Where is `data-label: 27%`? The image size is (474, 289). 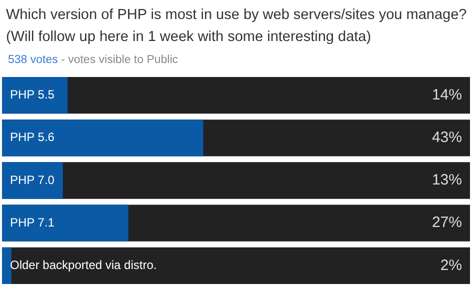
data-label: 27% is located at coordinates (447, 223).